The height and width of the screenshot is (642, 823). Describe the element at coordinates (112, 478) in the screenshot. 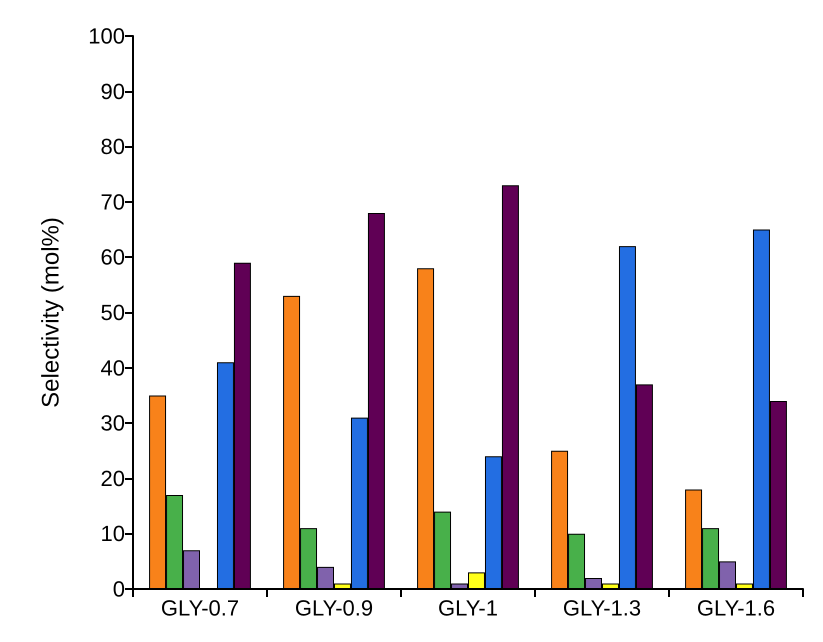

I see `y-tick-label: 20` at that location.